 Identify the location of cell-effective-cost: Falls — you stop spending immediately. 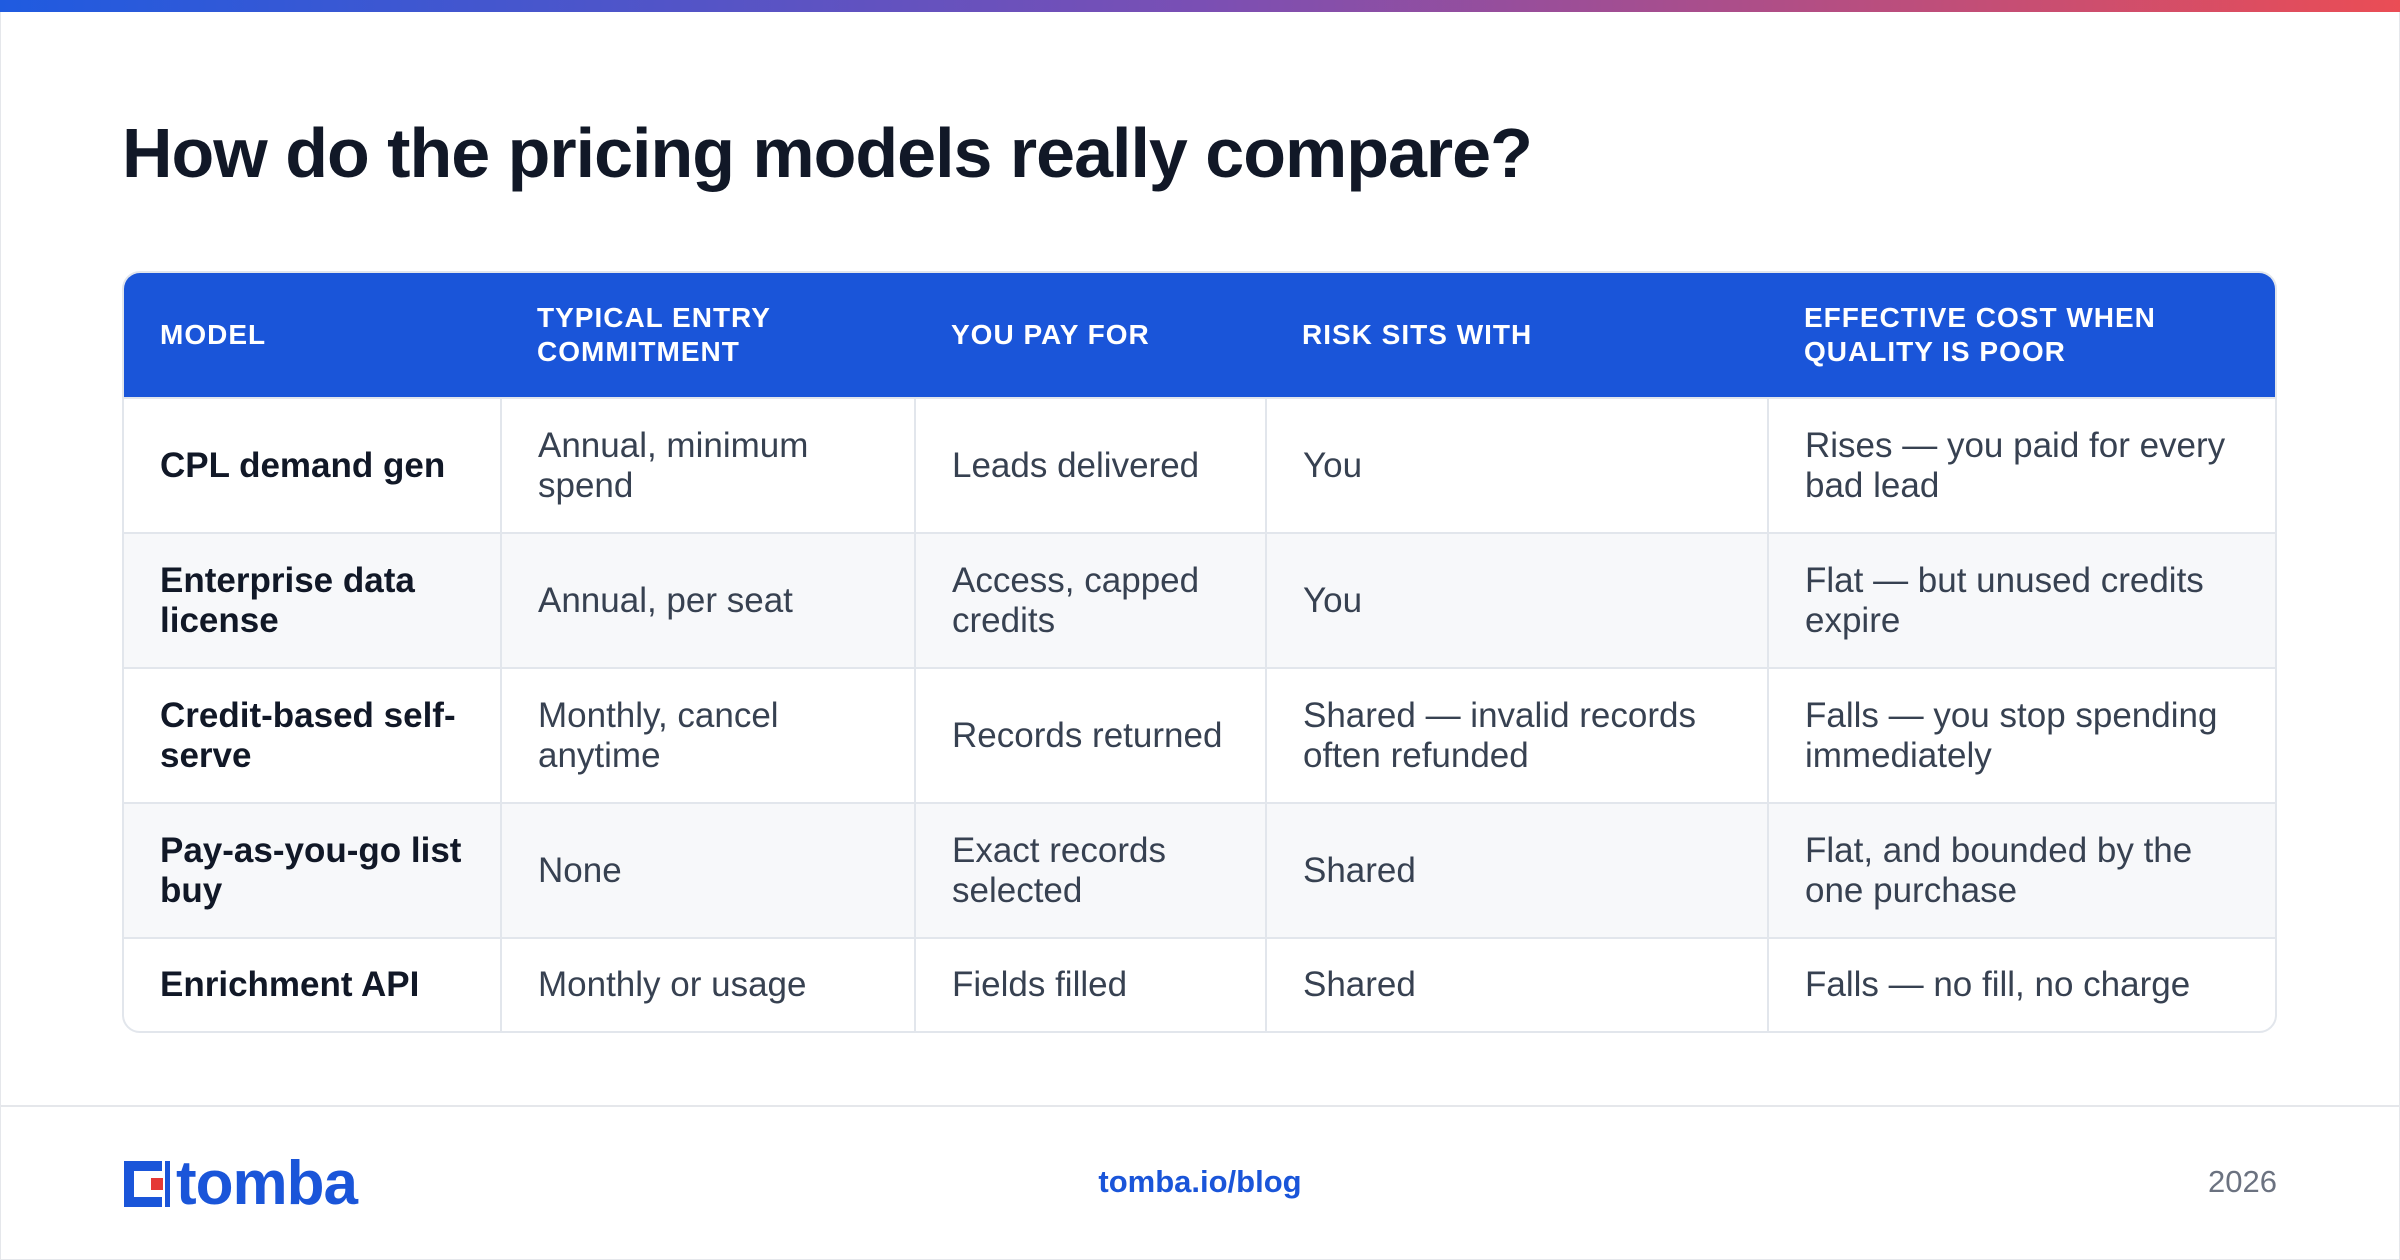
(2021, 735).